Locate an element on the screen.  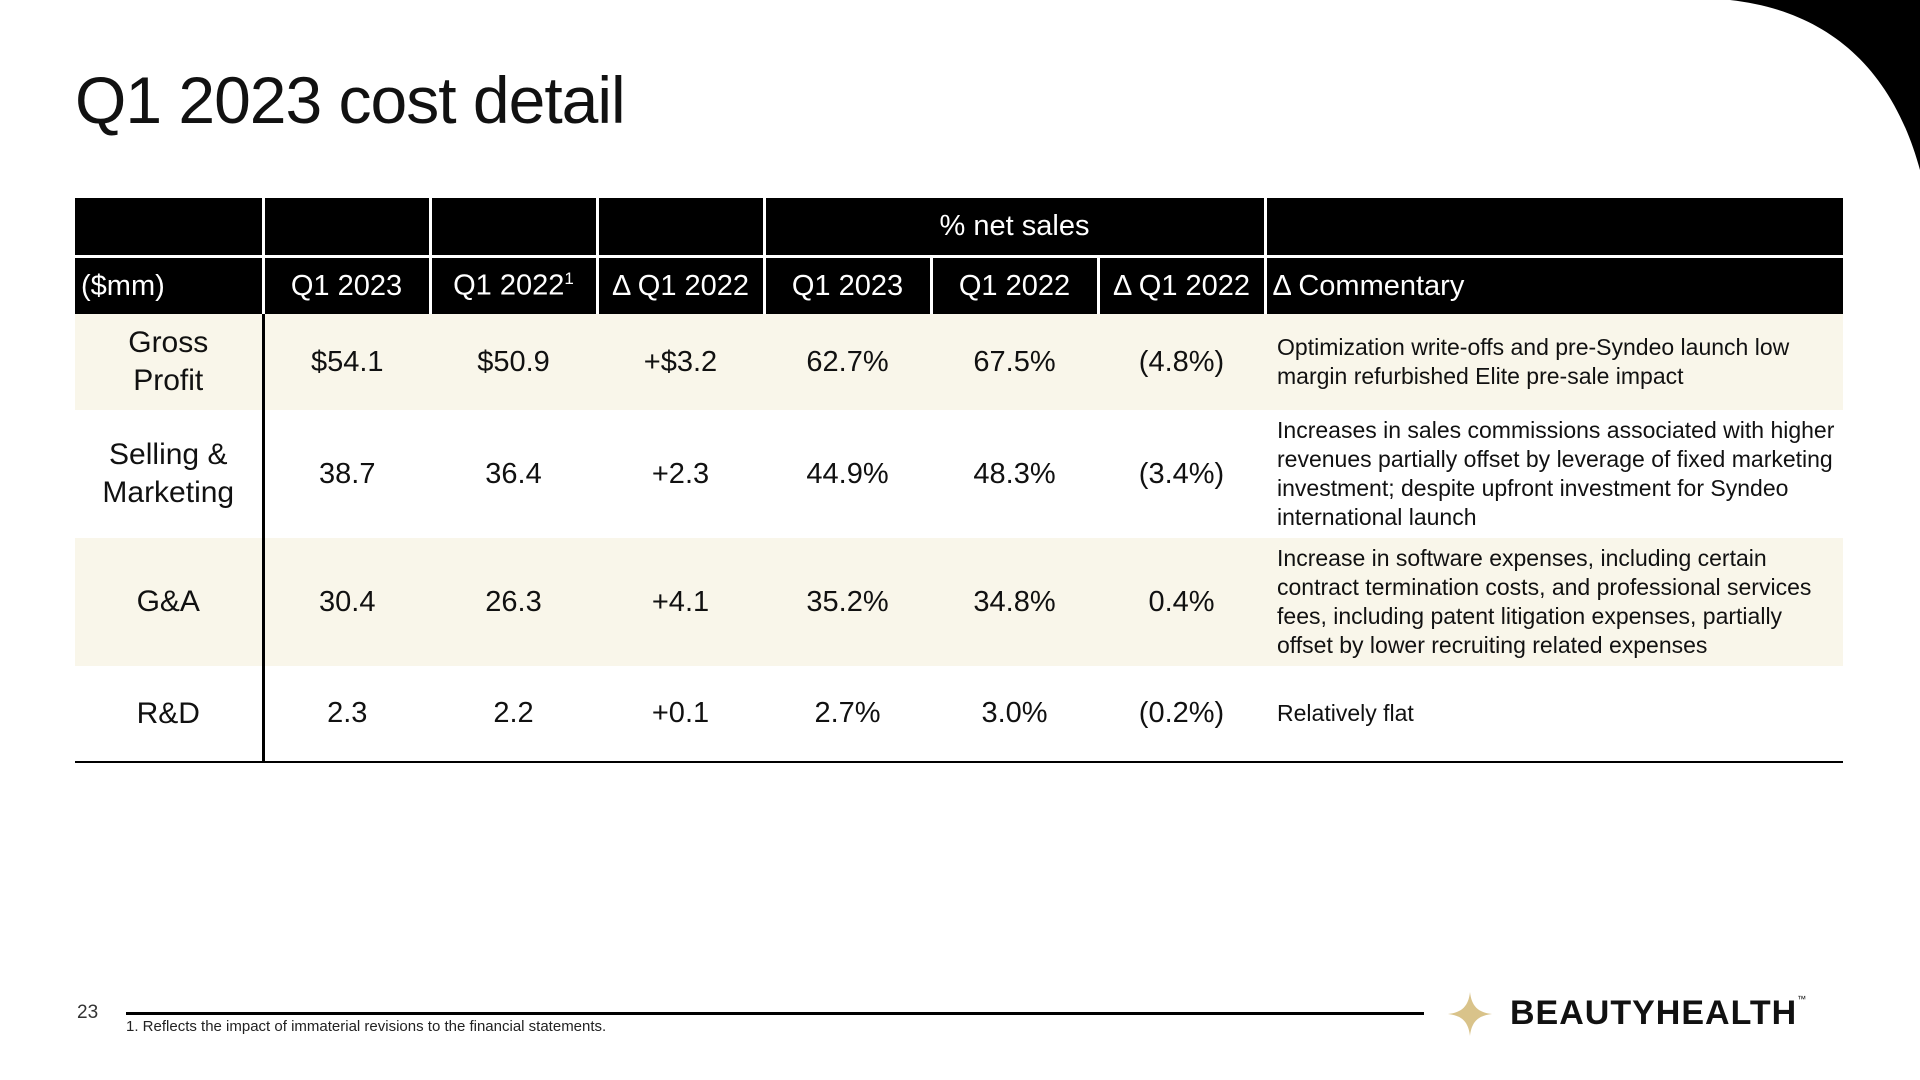
cell-pct-q1-2023: 44.9% is located at coordinates (847, 473).